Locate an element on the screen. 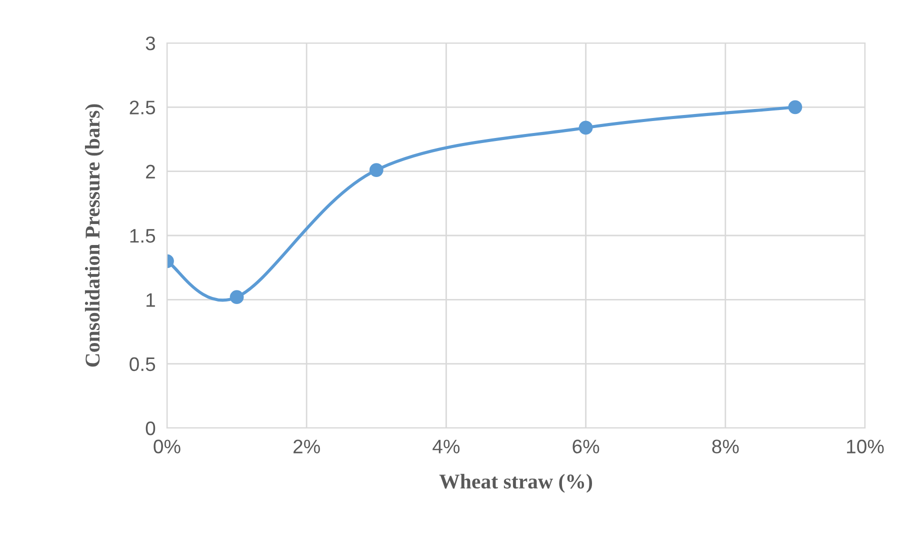  x-tick-label: 0% is located at coordinates (167, 447).